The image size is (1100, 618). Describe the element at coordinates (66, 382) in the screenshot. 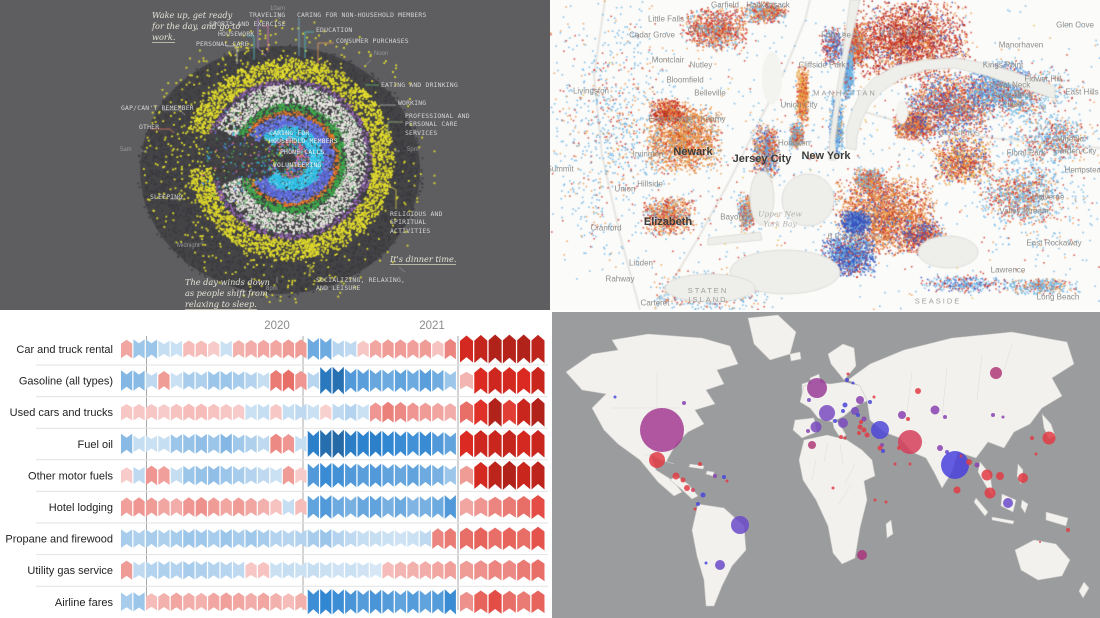

I see `inflation-row-label: Gasoline (all types)` at that location.